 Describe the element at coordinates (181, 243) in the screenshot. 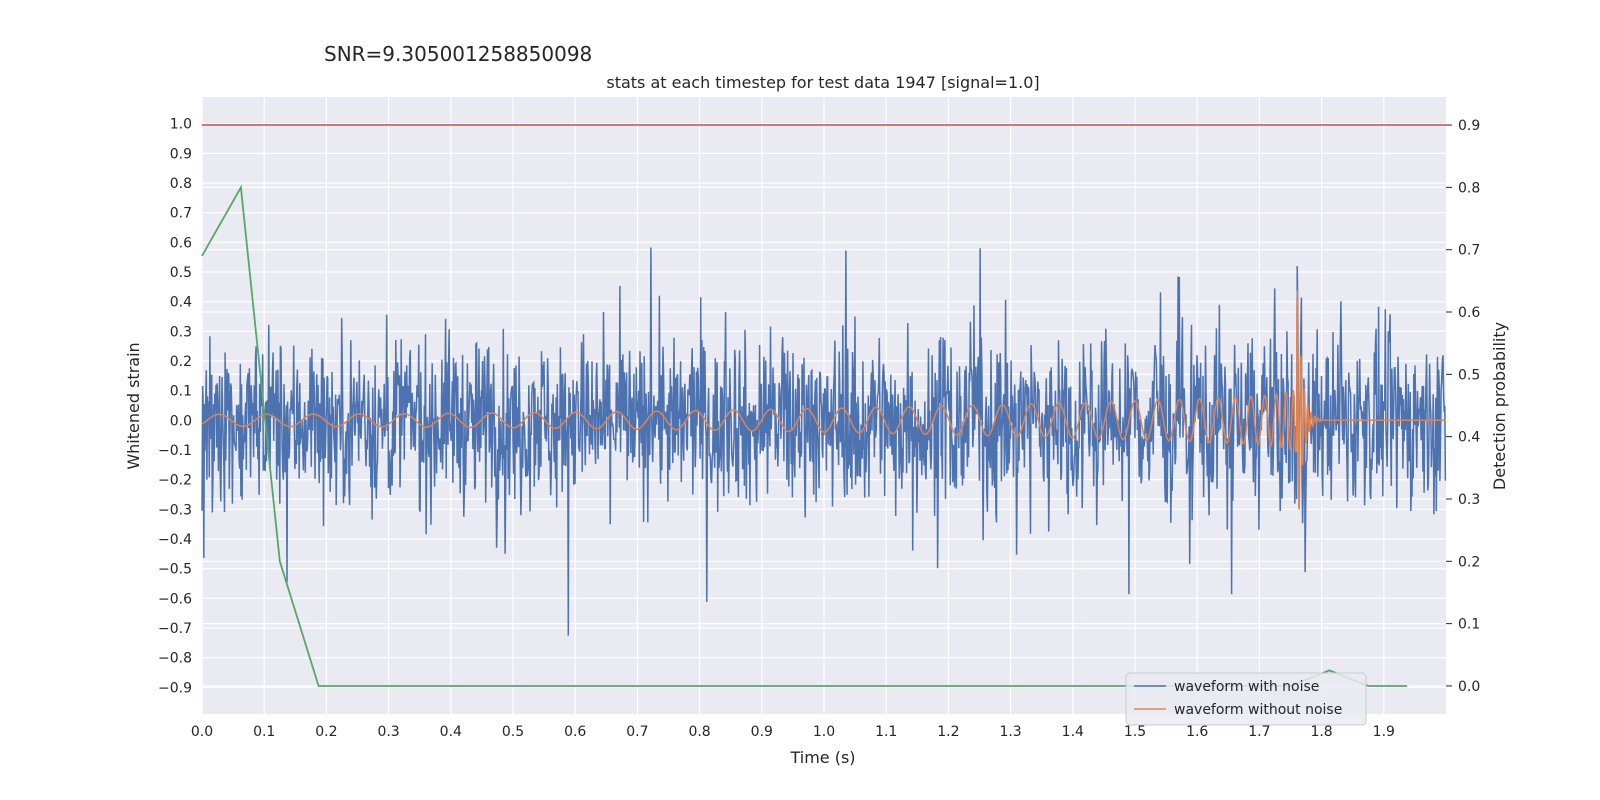

I see `y-tick-label: 0.6` at that location.